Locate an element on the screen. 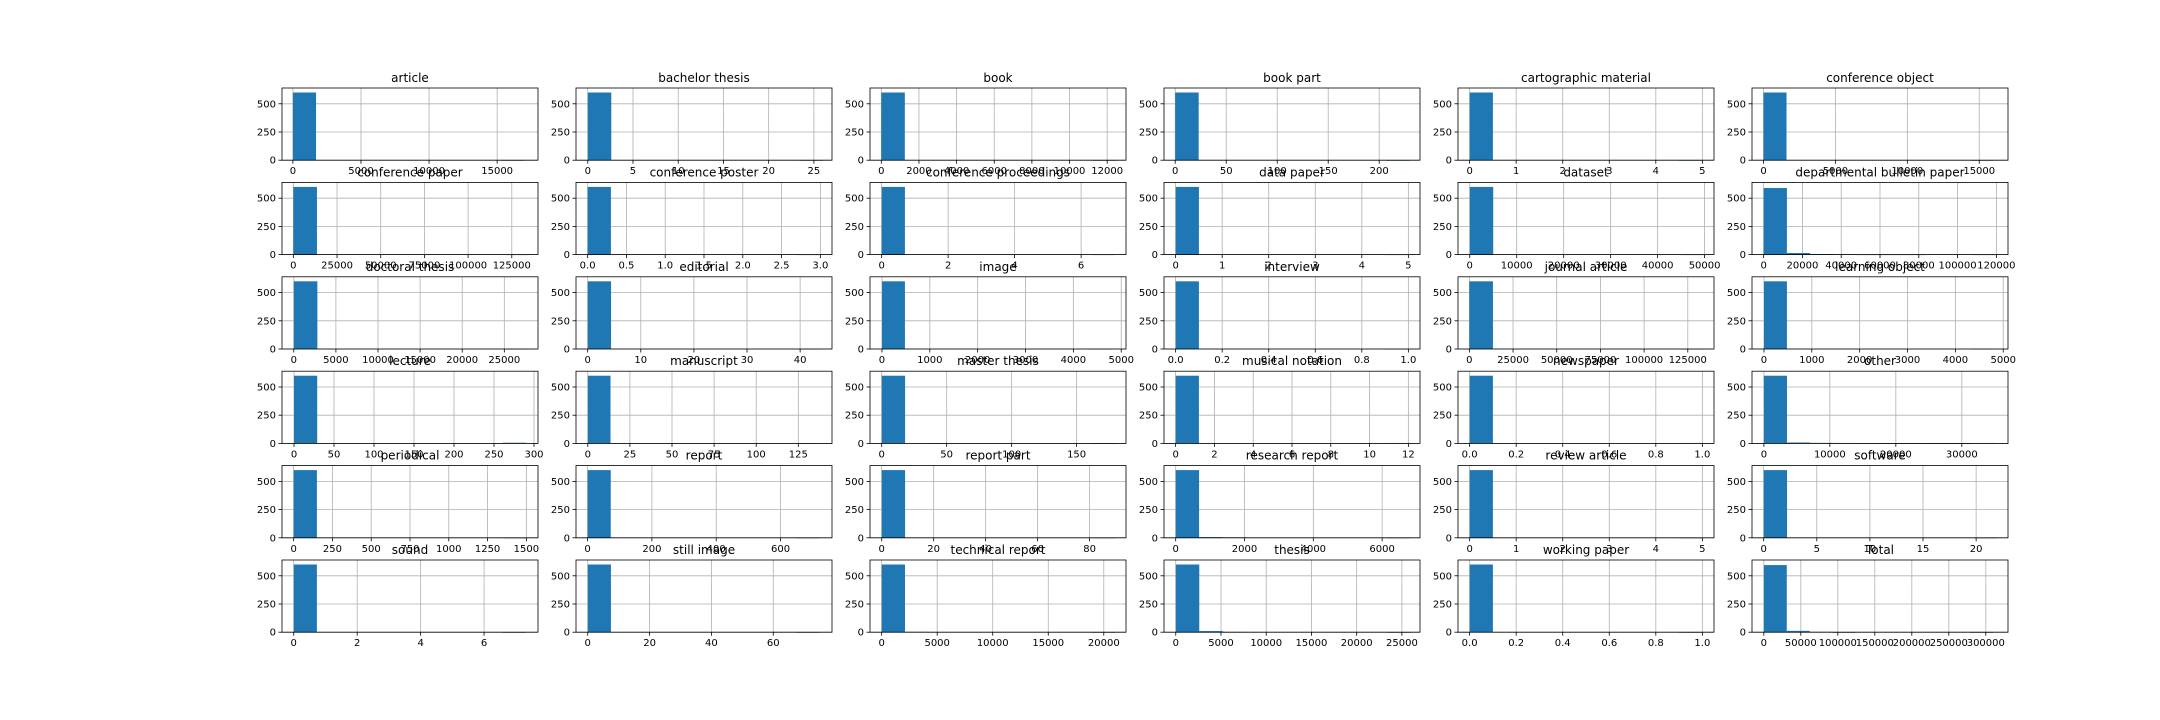 The image size is (2160, 720). x-tick-label: 40 is located at coordinates (985, 549).